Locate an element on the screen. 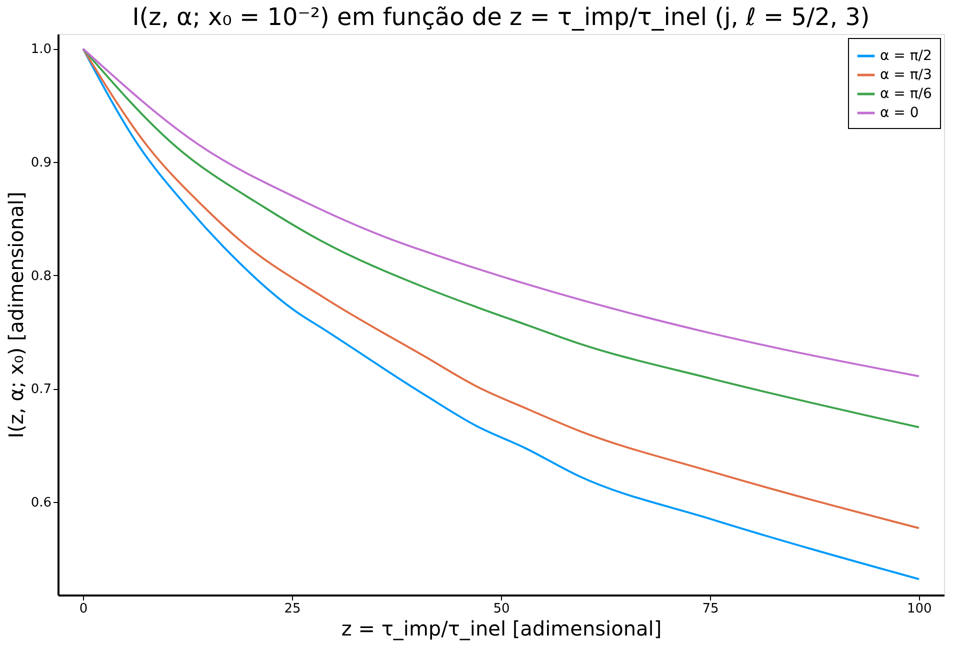 The height and width of the screenshot is (657, 962). y-tick-label: 1.0 is located at coordinates (41, 50).